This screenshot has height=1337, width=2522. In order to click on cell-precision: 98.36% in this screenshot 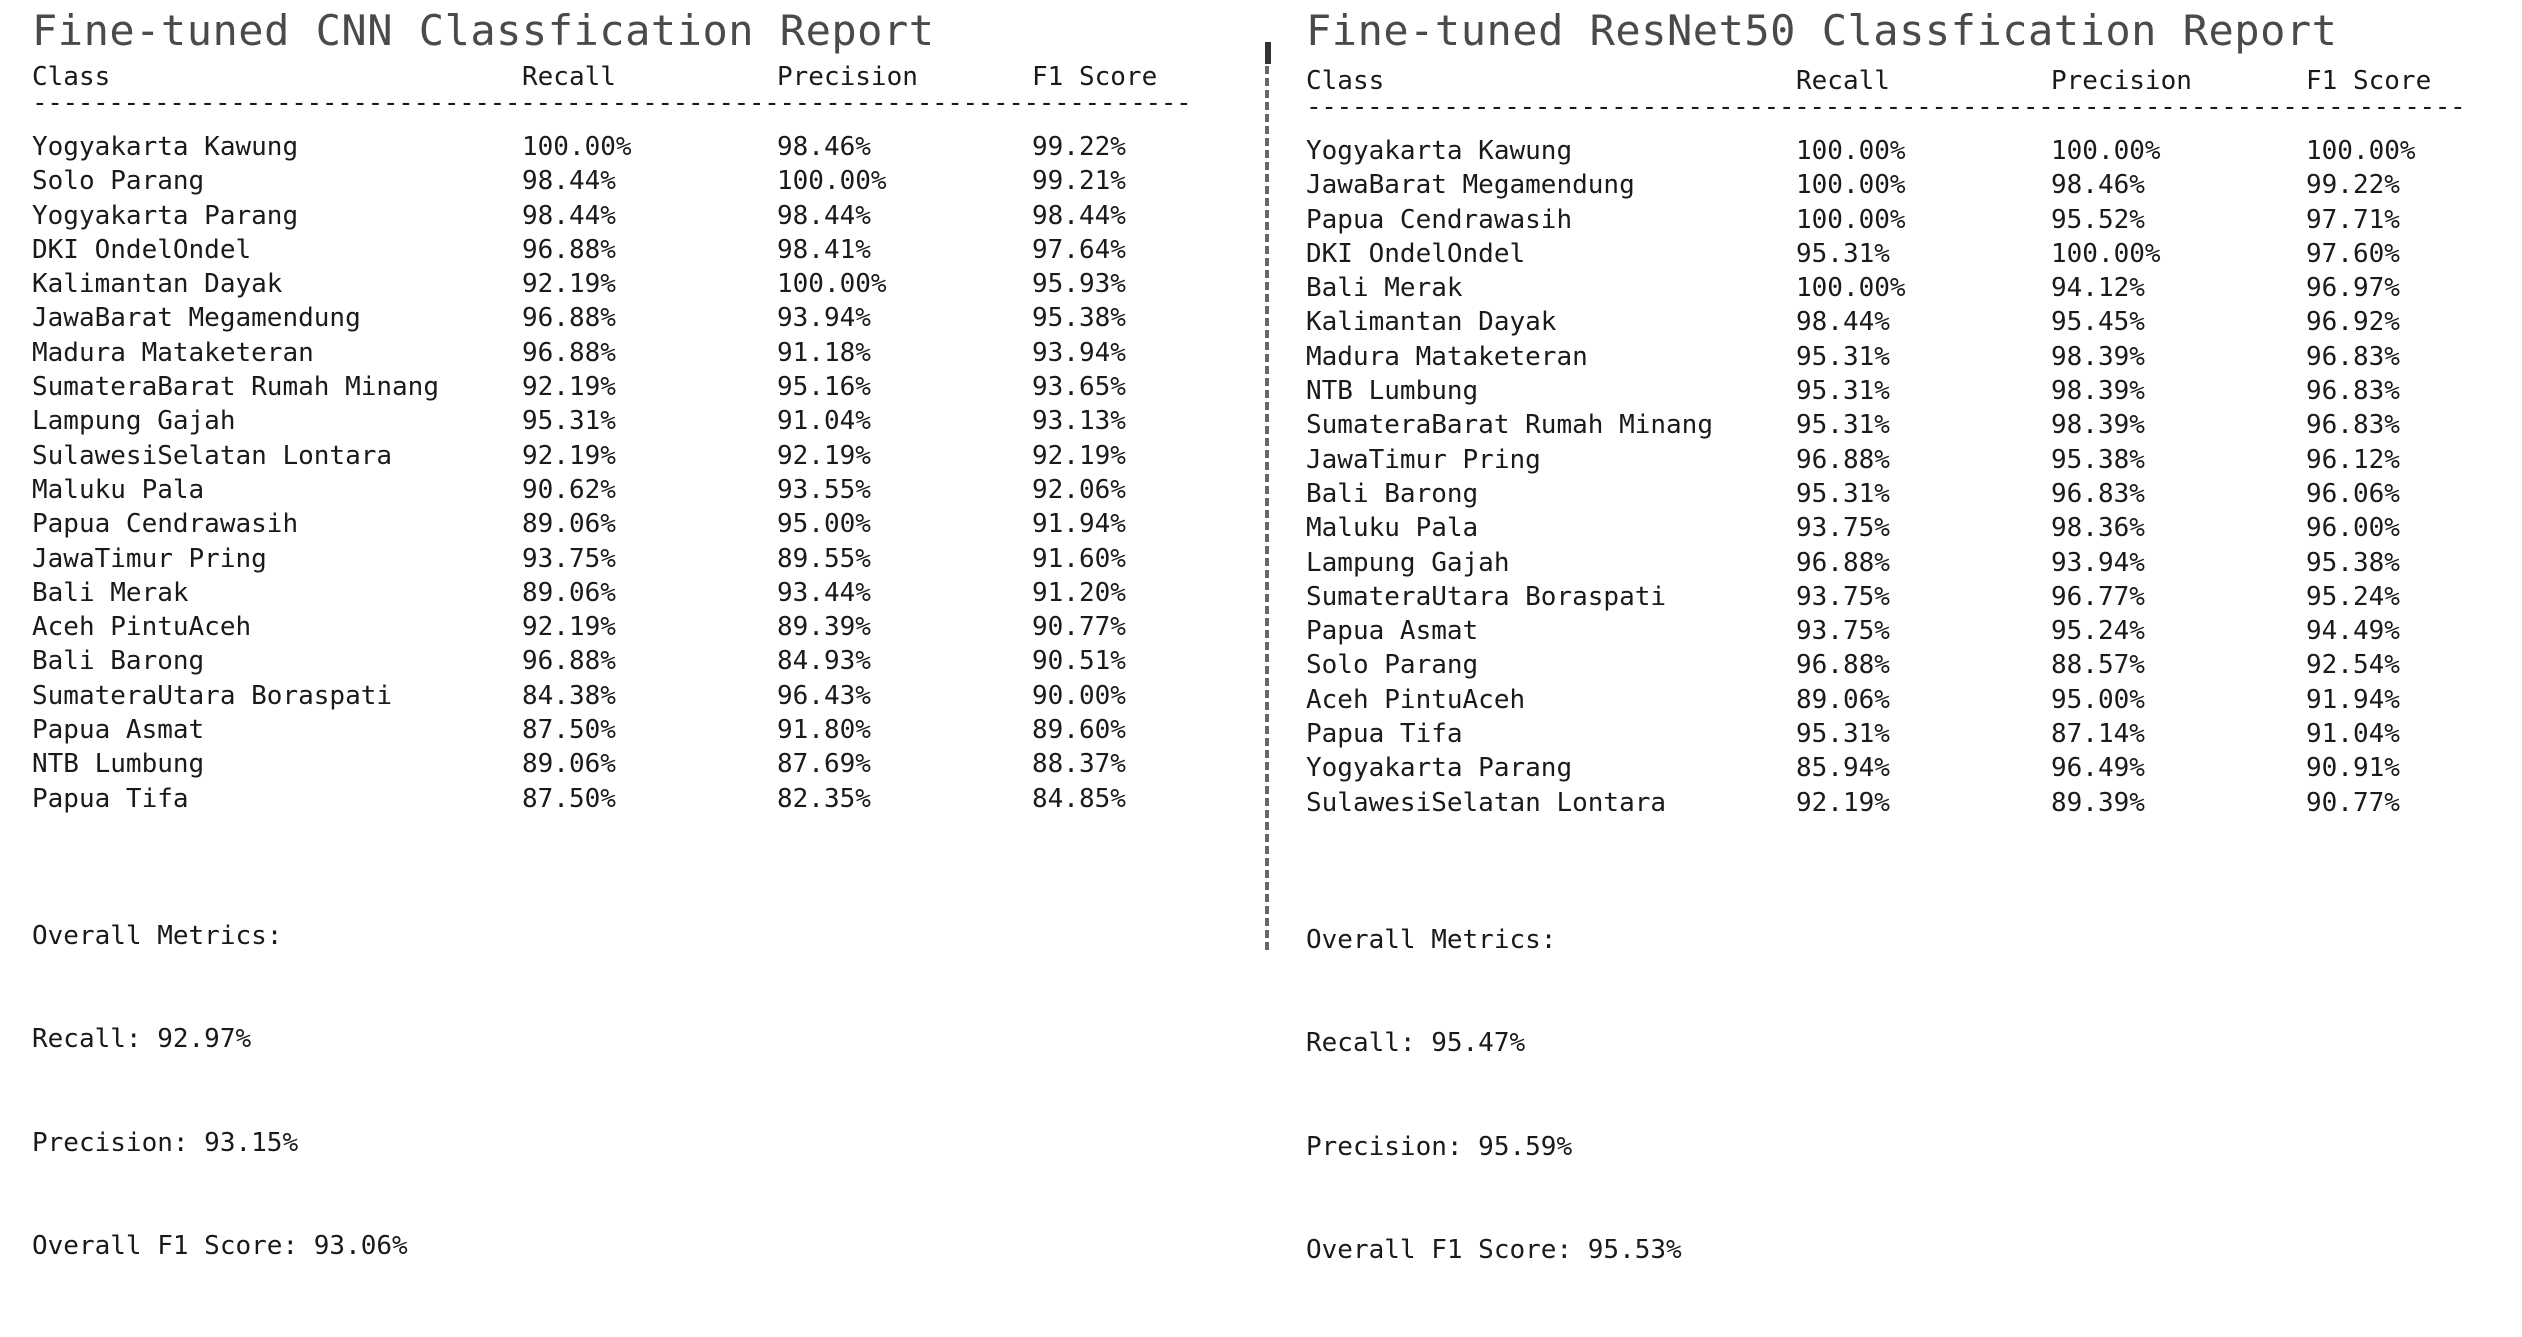, I will do `click(2098, 528)`.